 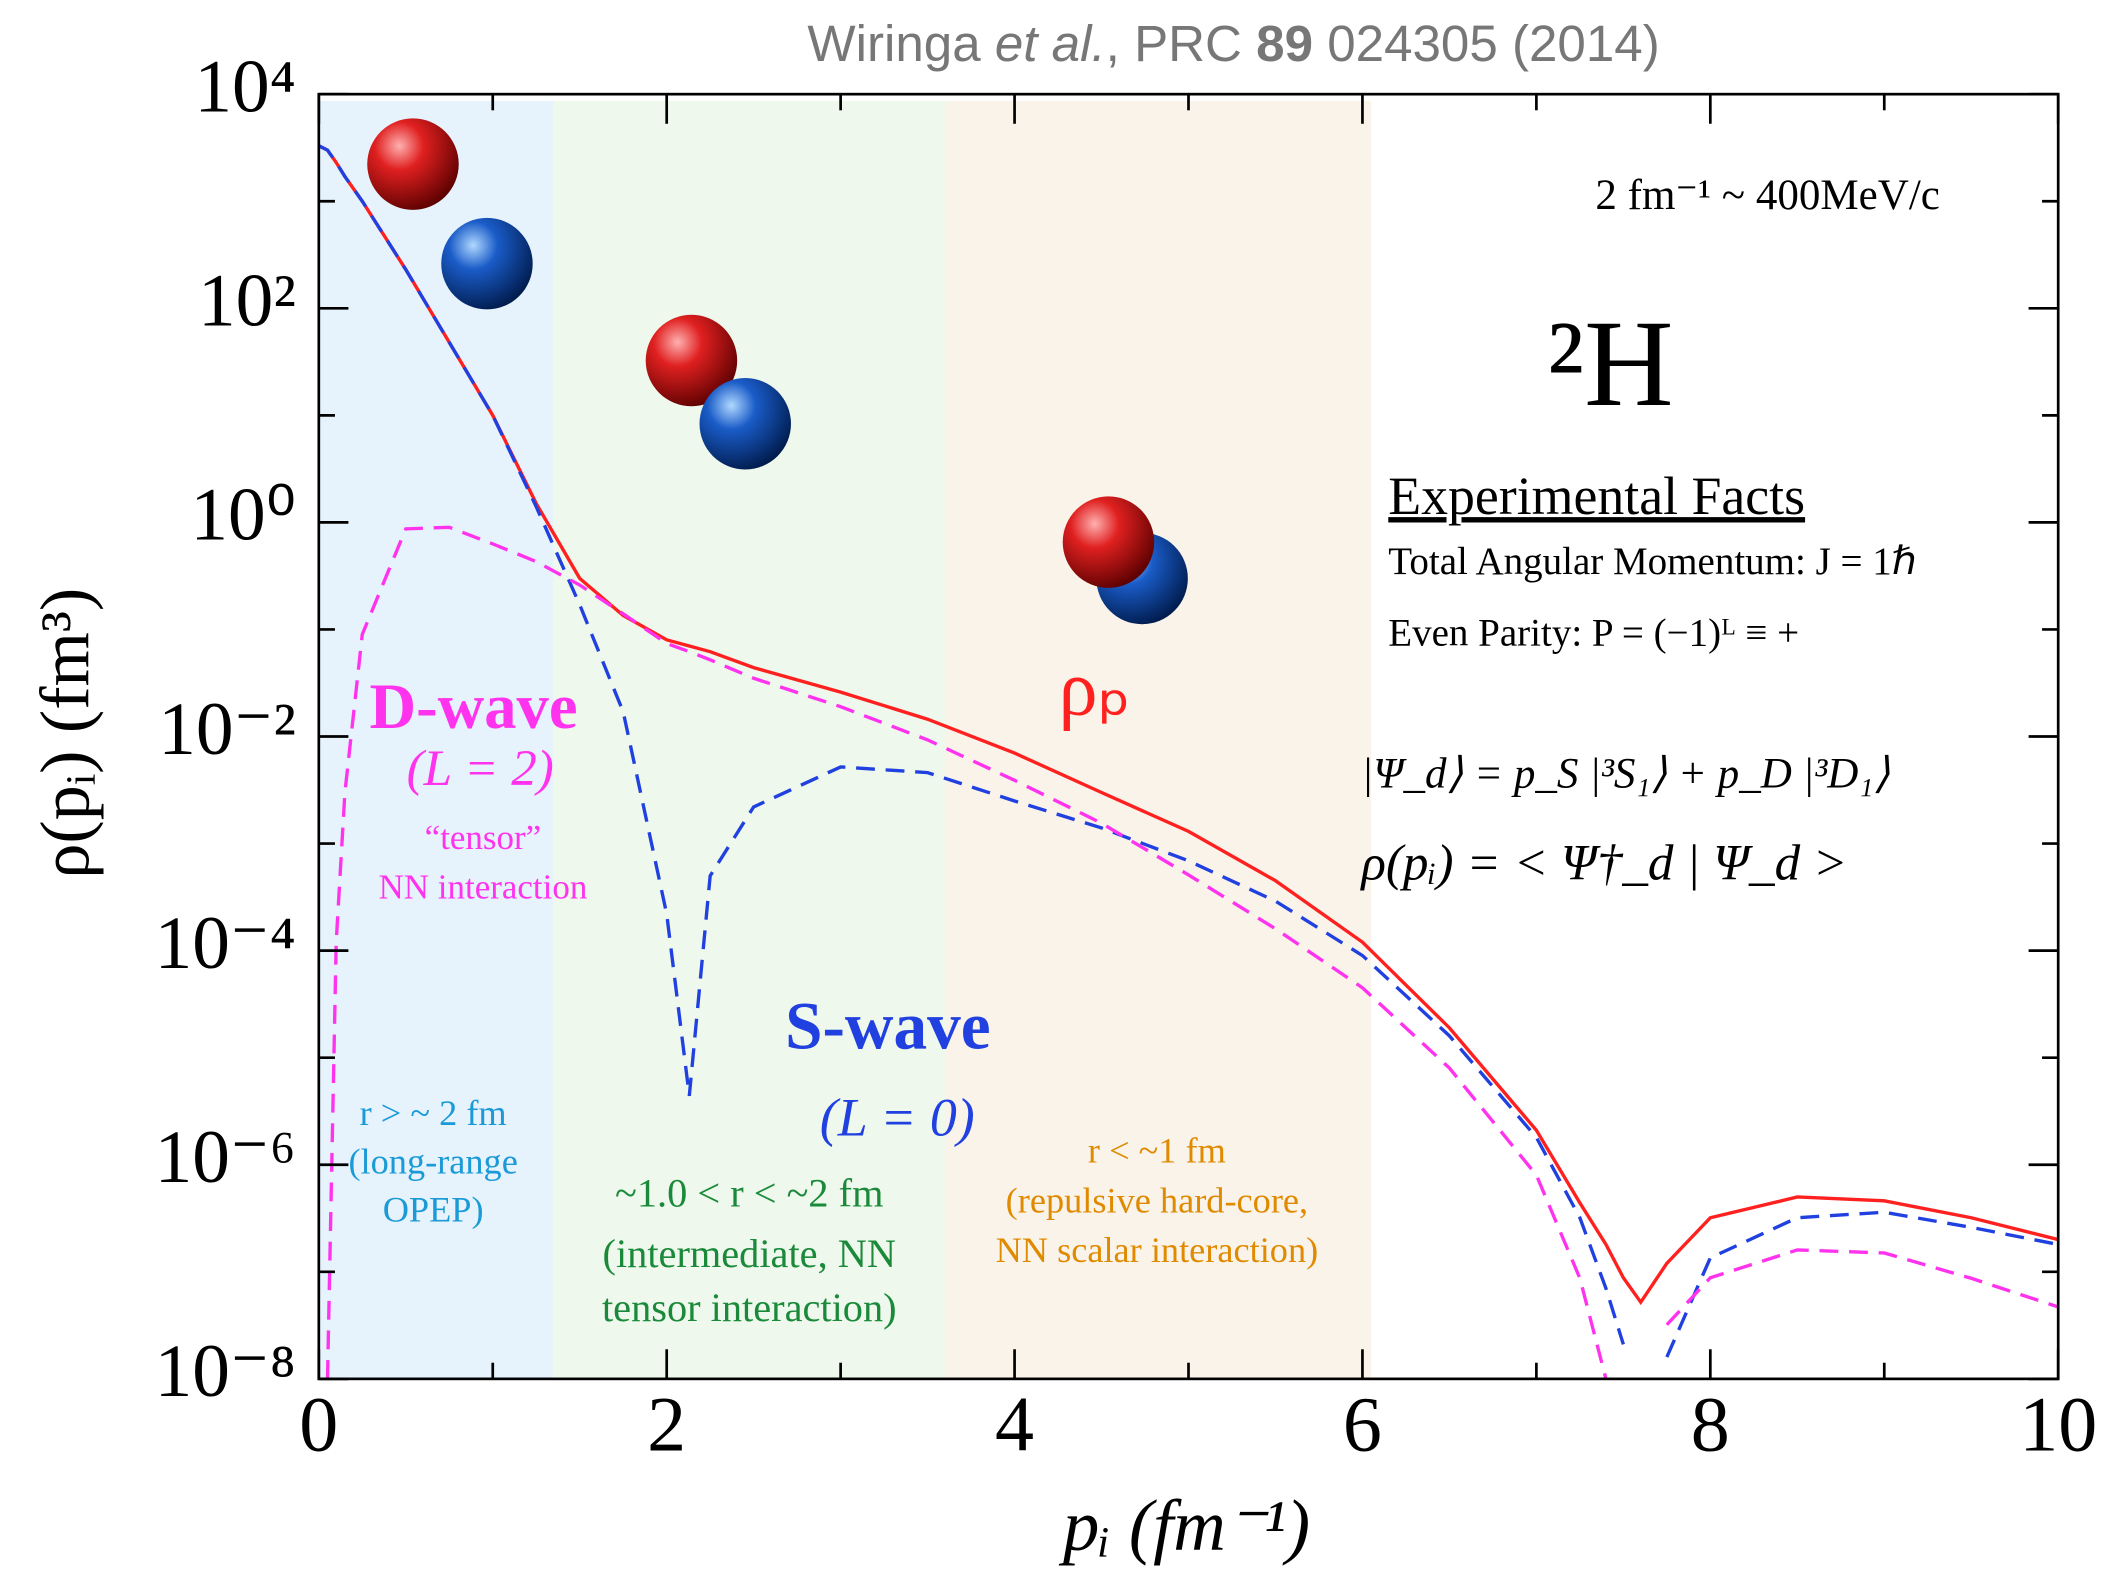 What do you see at coordinates (66, 733) in the screenshot?
I see `y-axis-label: ρ(pᵢ) (fm³)` at bounding box center [66, 733].